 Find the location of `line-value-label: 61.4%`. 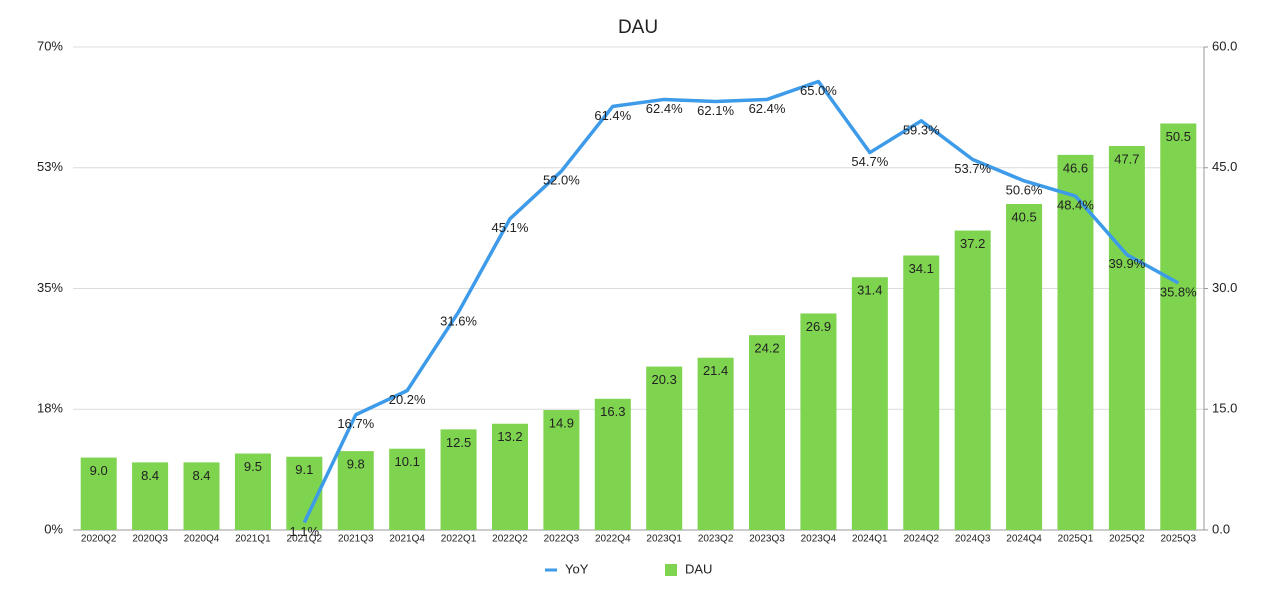

line-value-label: 61.4% is located at coordinates (612, 115).